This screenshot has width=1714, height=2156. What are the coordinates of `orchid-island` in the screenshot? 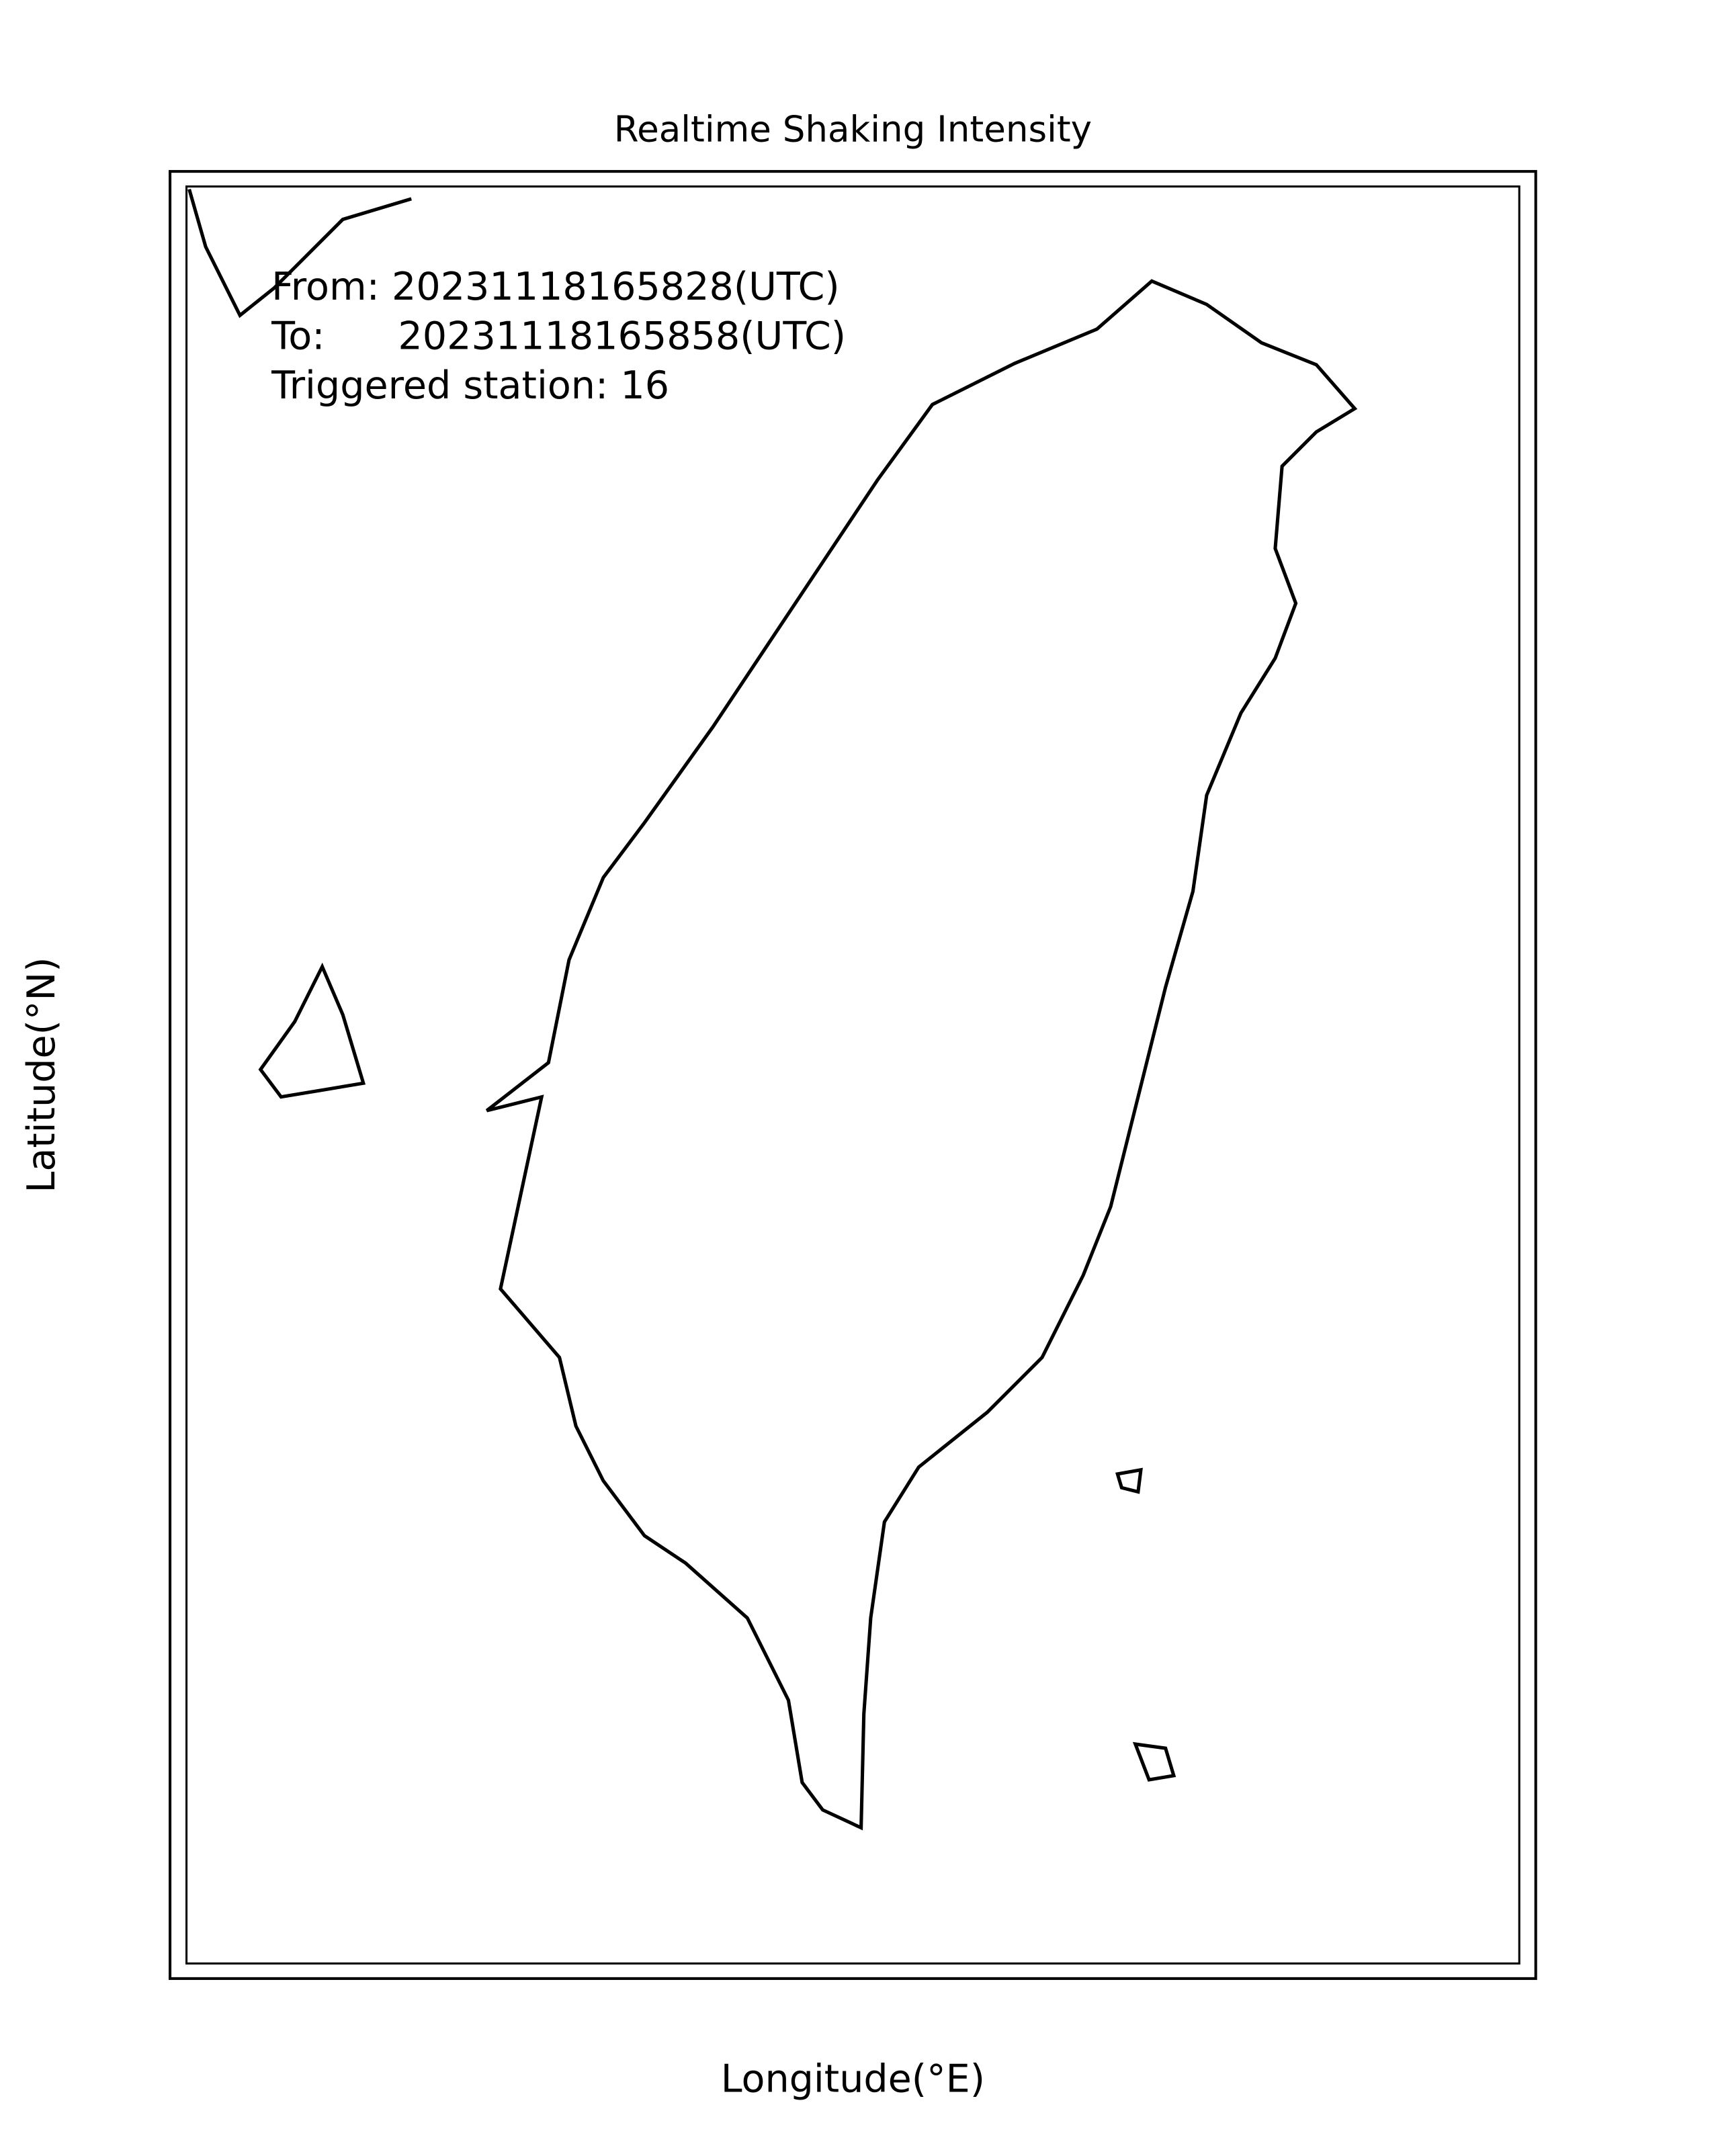 It's located at (1154, 1761).